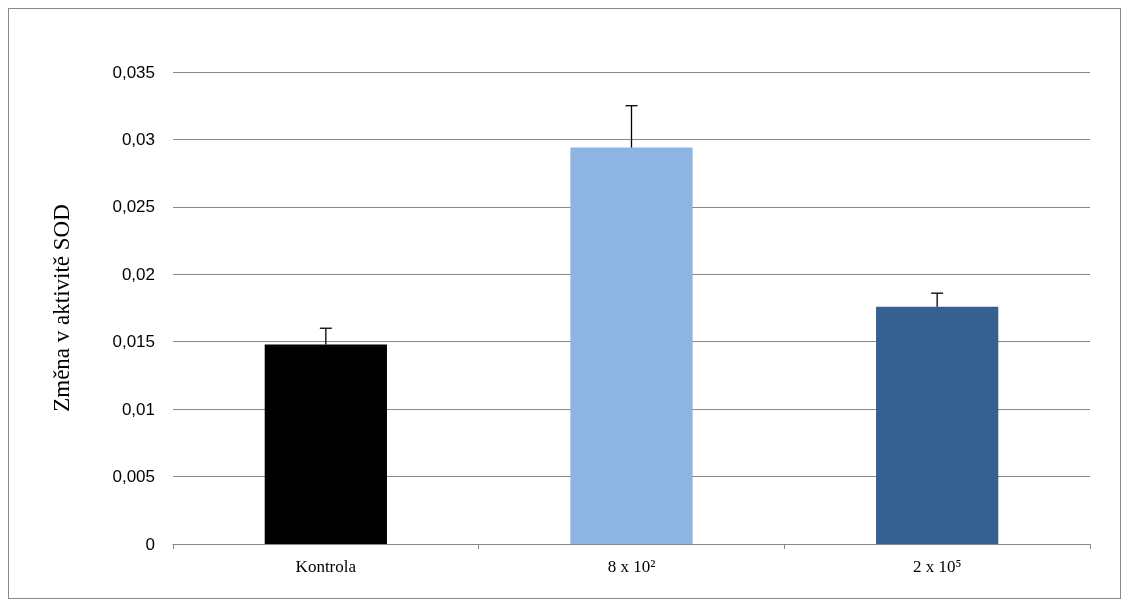 Image resolution: width=1129 pixels, height=607 pixels. I want to click on y-tick-label: 0, so click(150, 544).